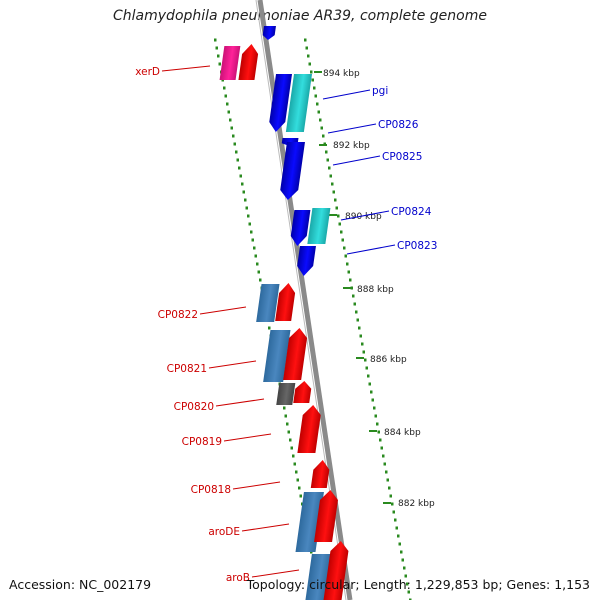 The width and height of the screenshot is (600, 600). What do you see at coordinates (80, 584) in the screenshot?
I see `accession-text: Accession: NC_002179` at bounding box center [80, 584].